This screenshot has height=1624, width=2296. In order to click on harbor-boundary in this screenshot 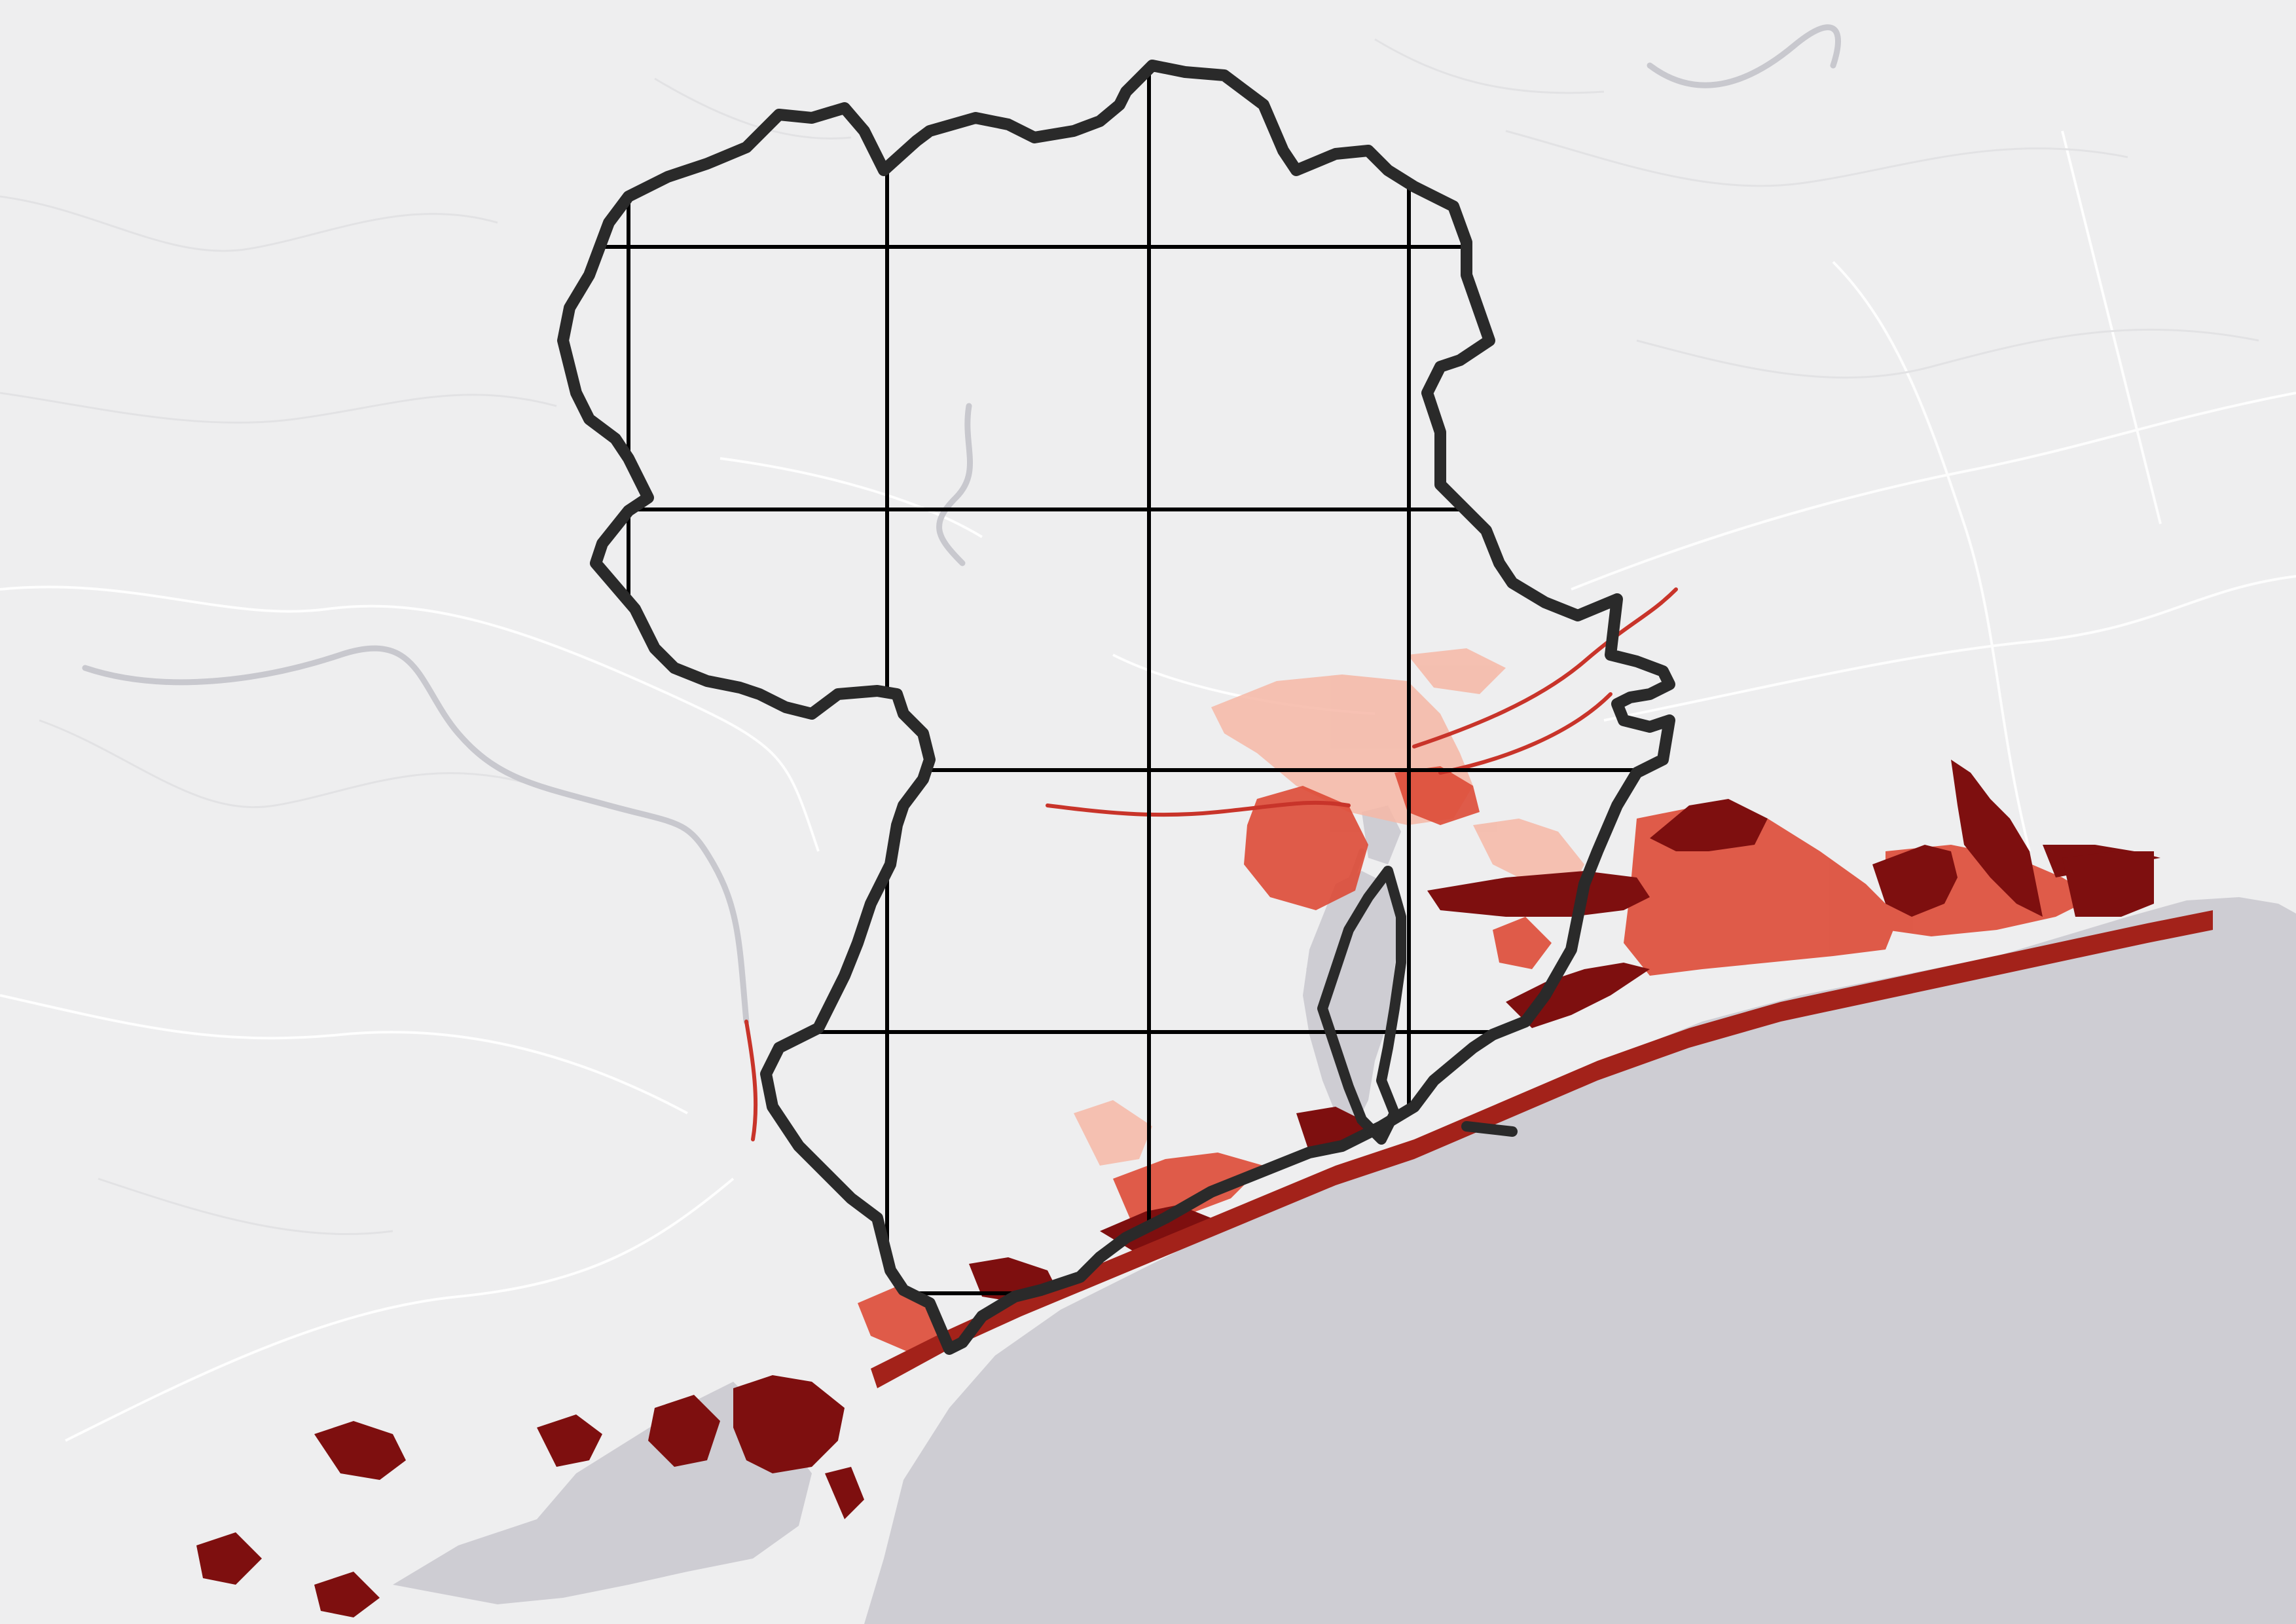, I will do `click(1361, 1005)`.